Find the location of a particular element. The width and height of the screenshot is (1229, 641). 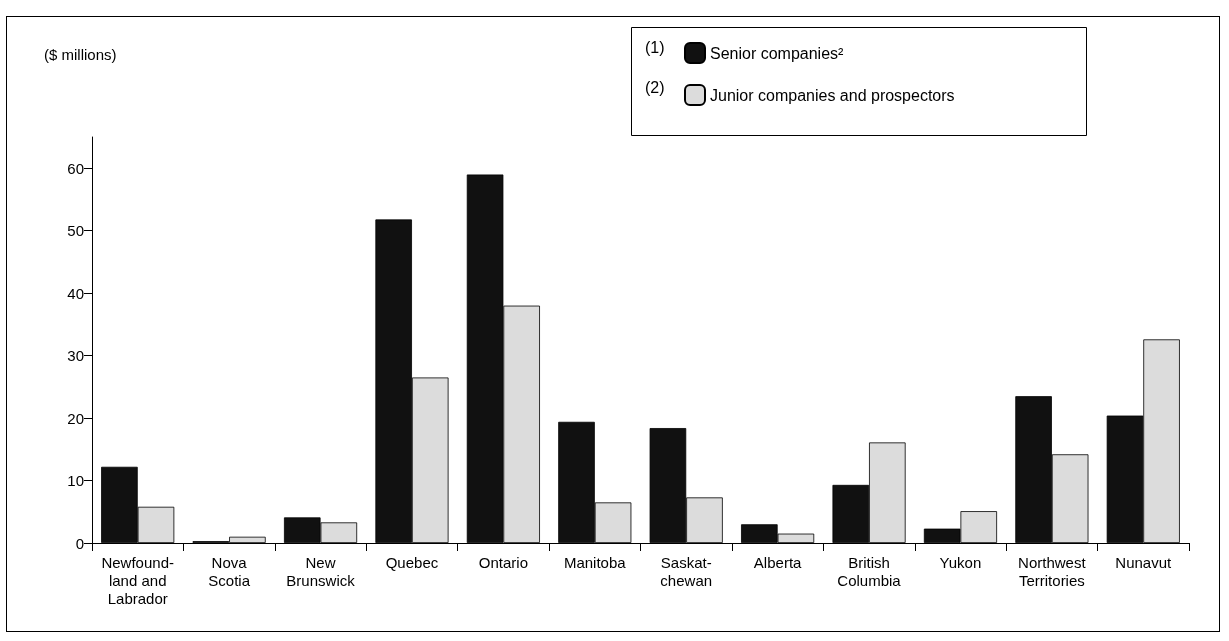

y-tick-label: 30 is located at coordinates (75, 356).